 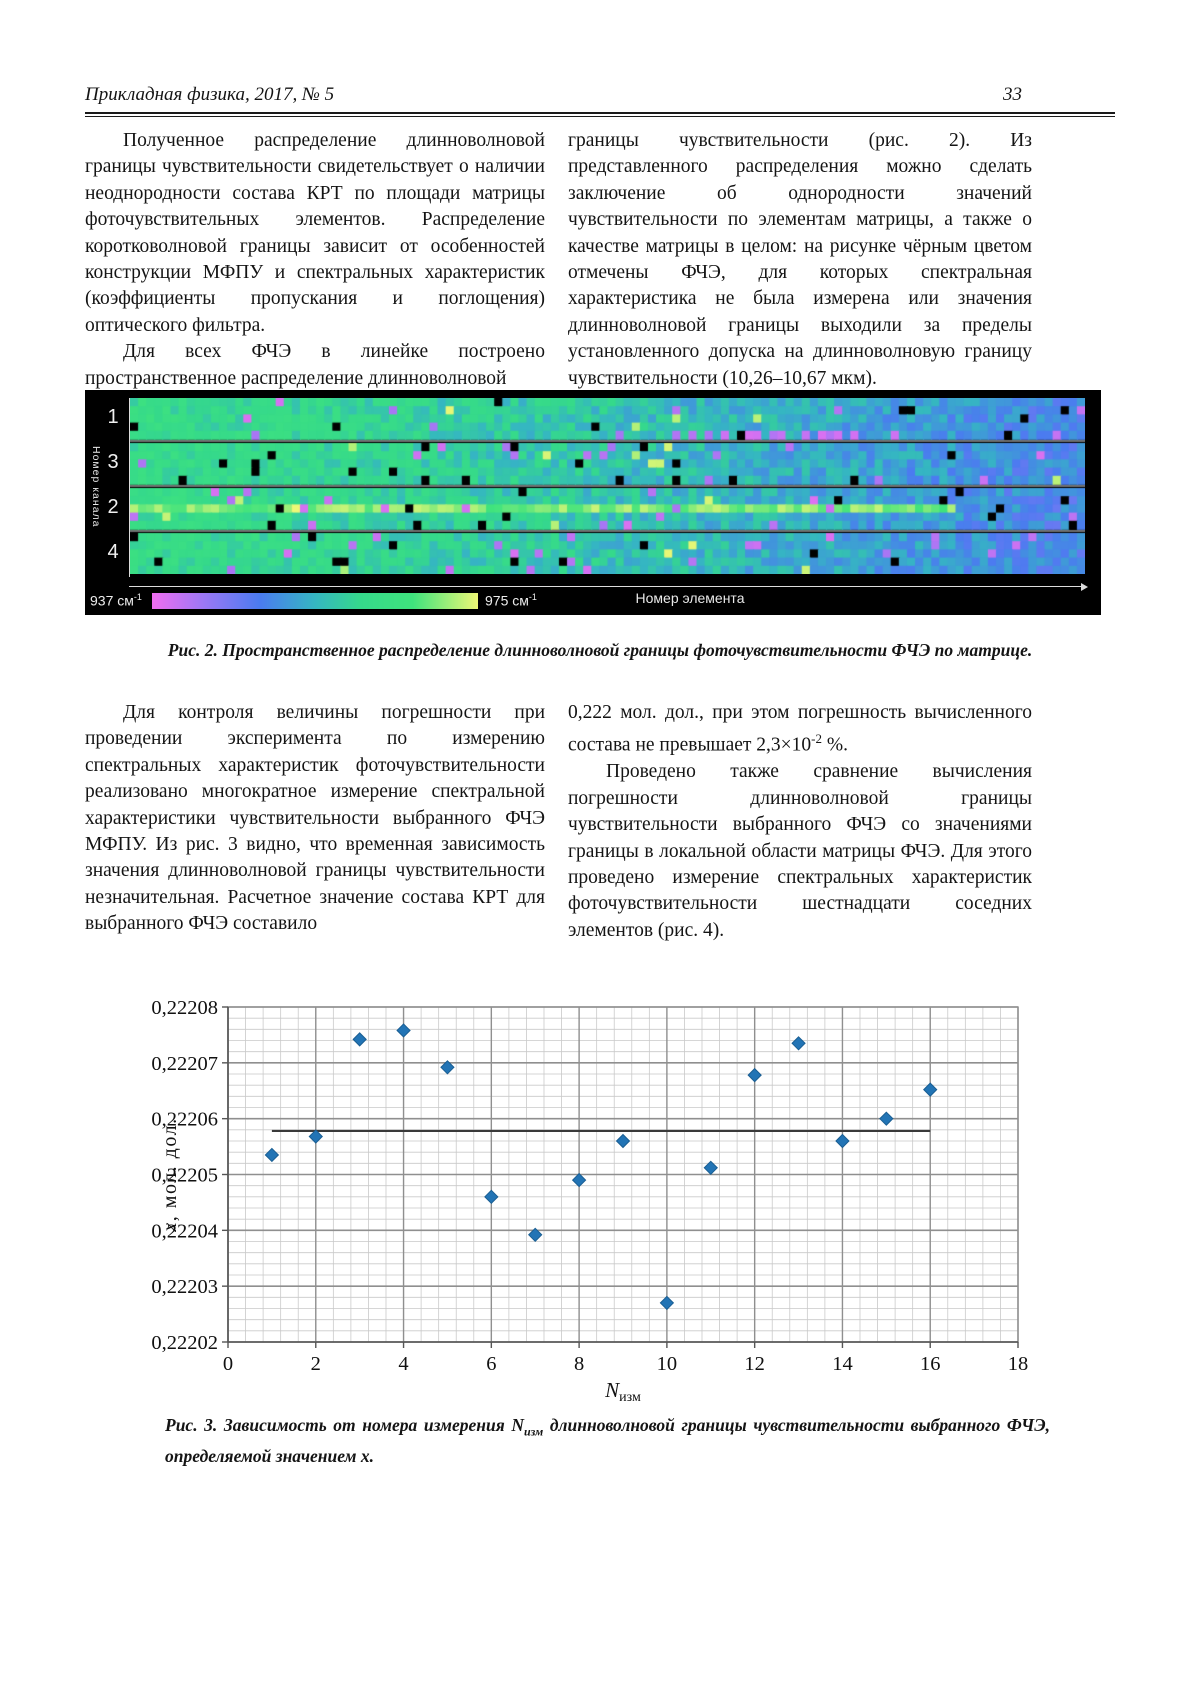 I want to click on colorbar-max-exp: -1, so click(x=532, y=597).